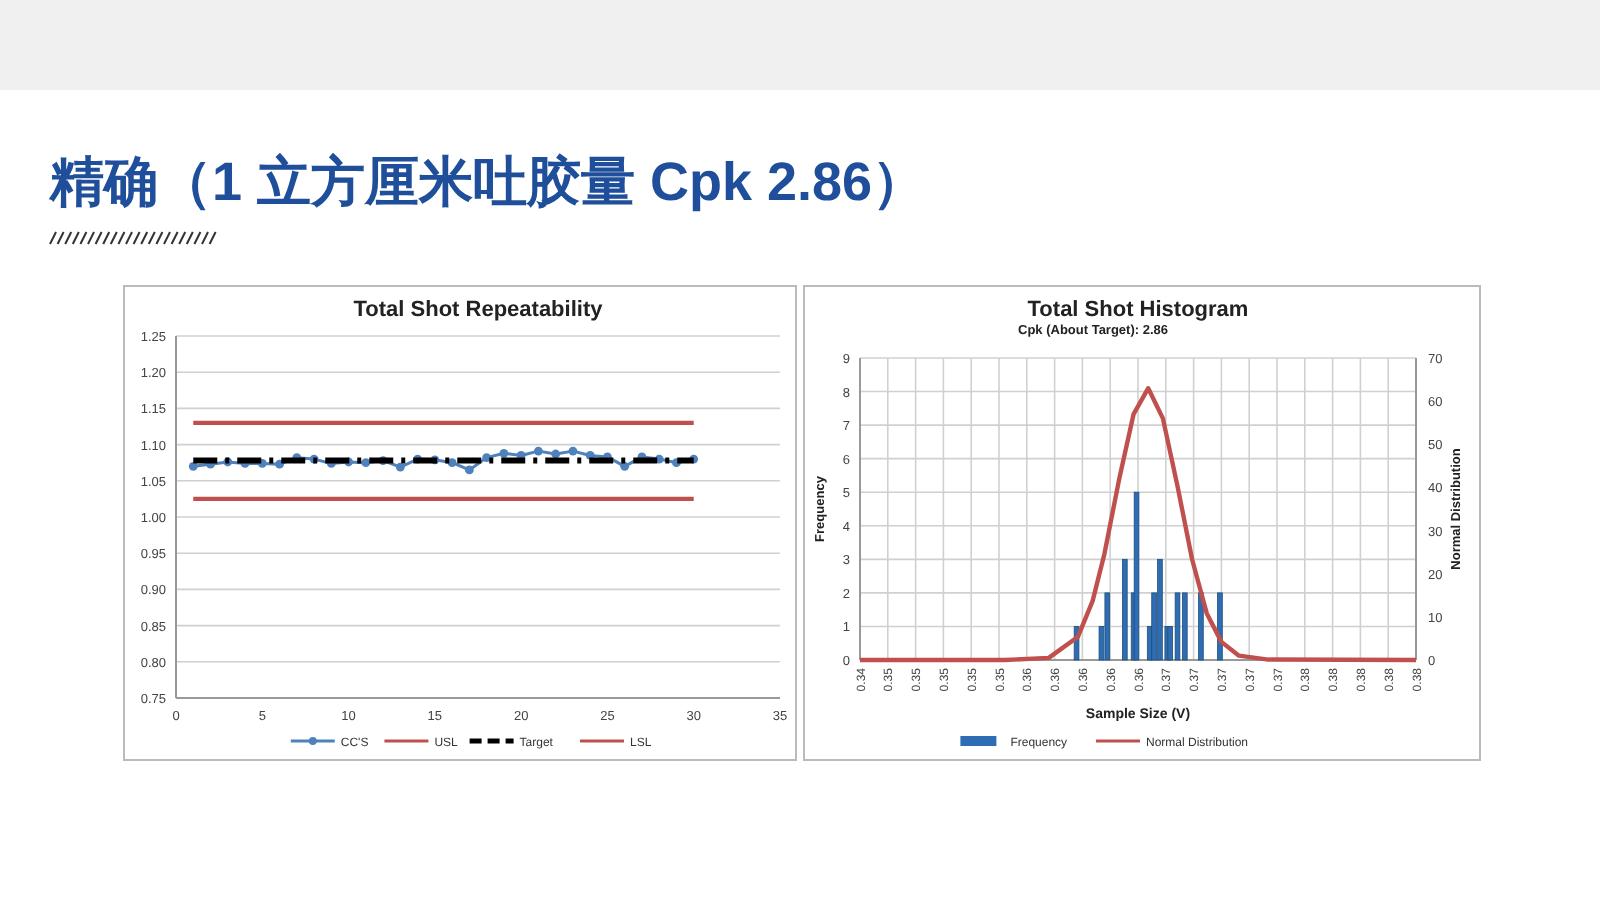 This screenshot has height=900, width=1600. Describe the element at coordinates (1138, 310) in the screenshot. I see `chart-title: Total Shot Histogram` at that location.